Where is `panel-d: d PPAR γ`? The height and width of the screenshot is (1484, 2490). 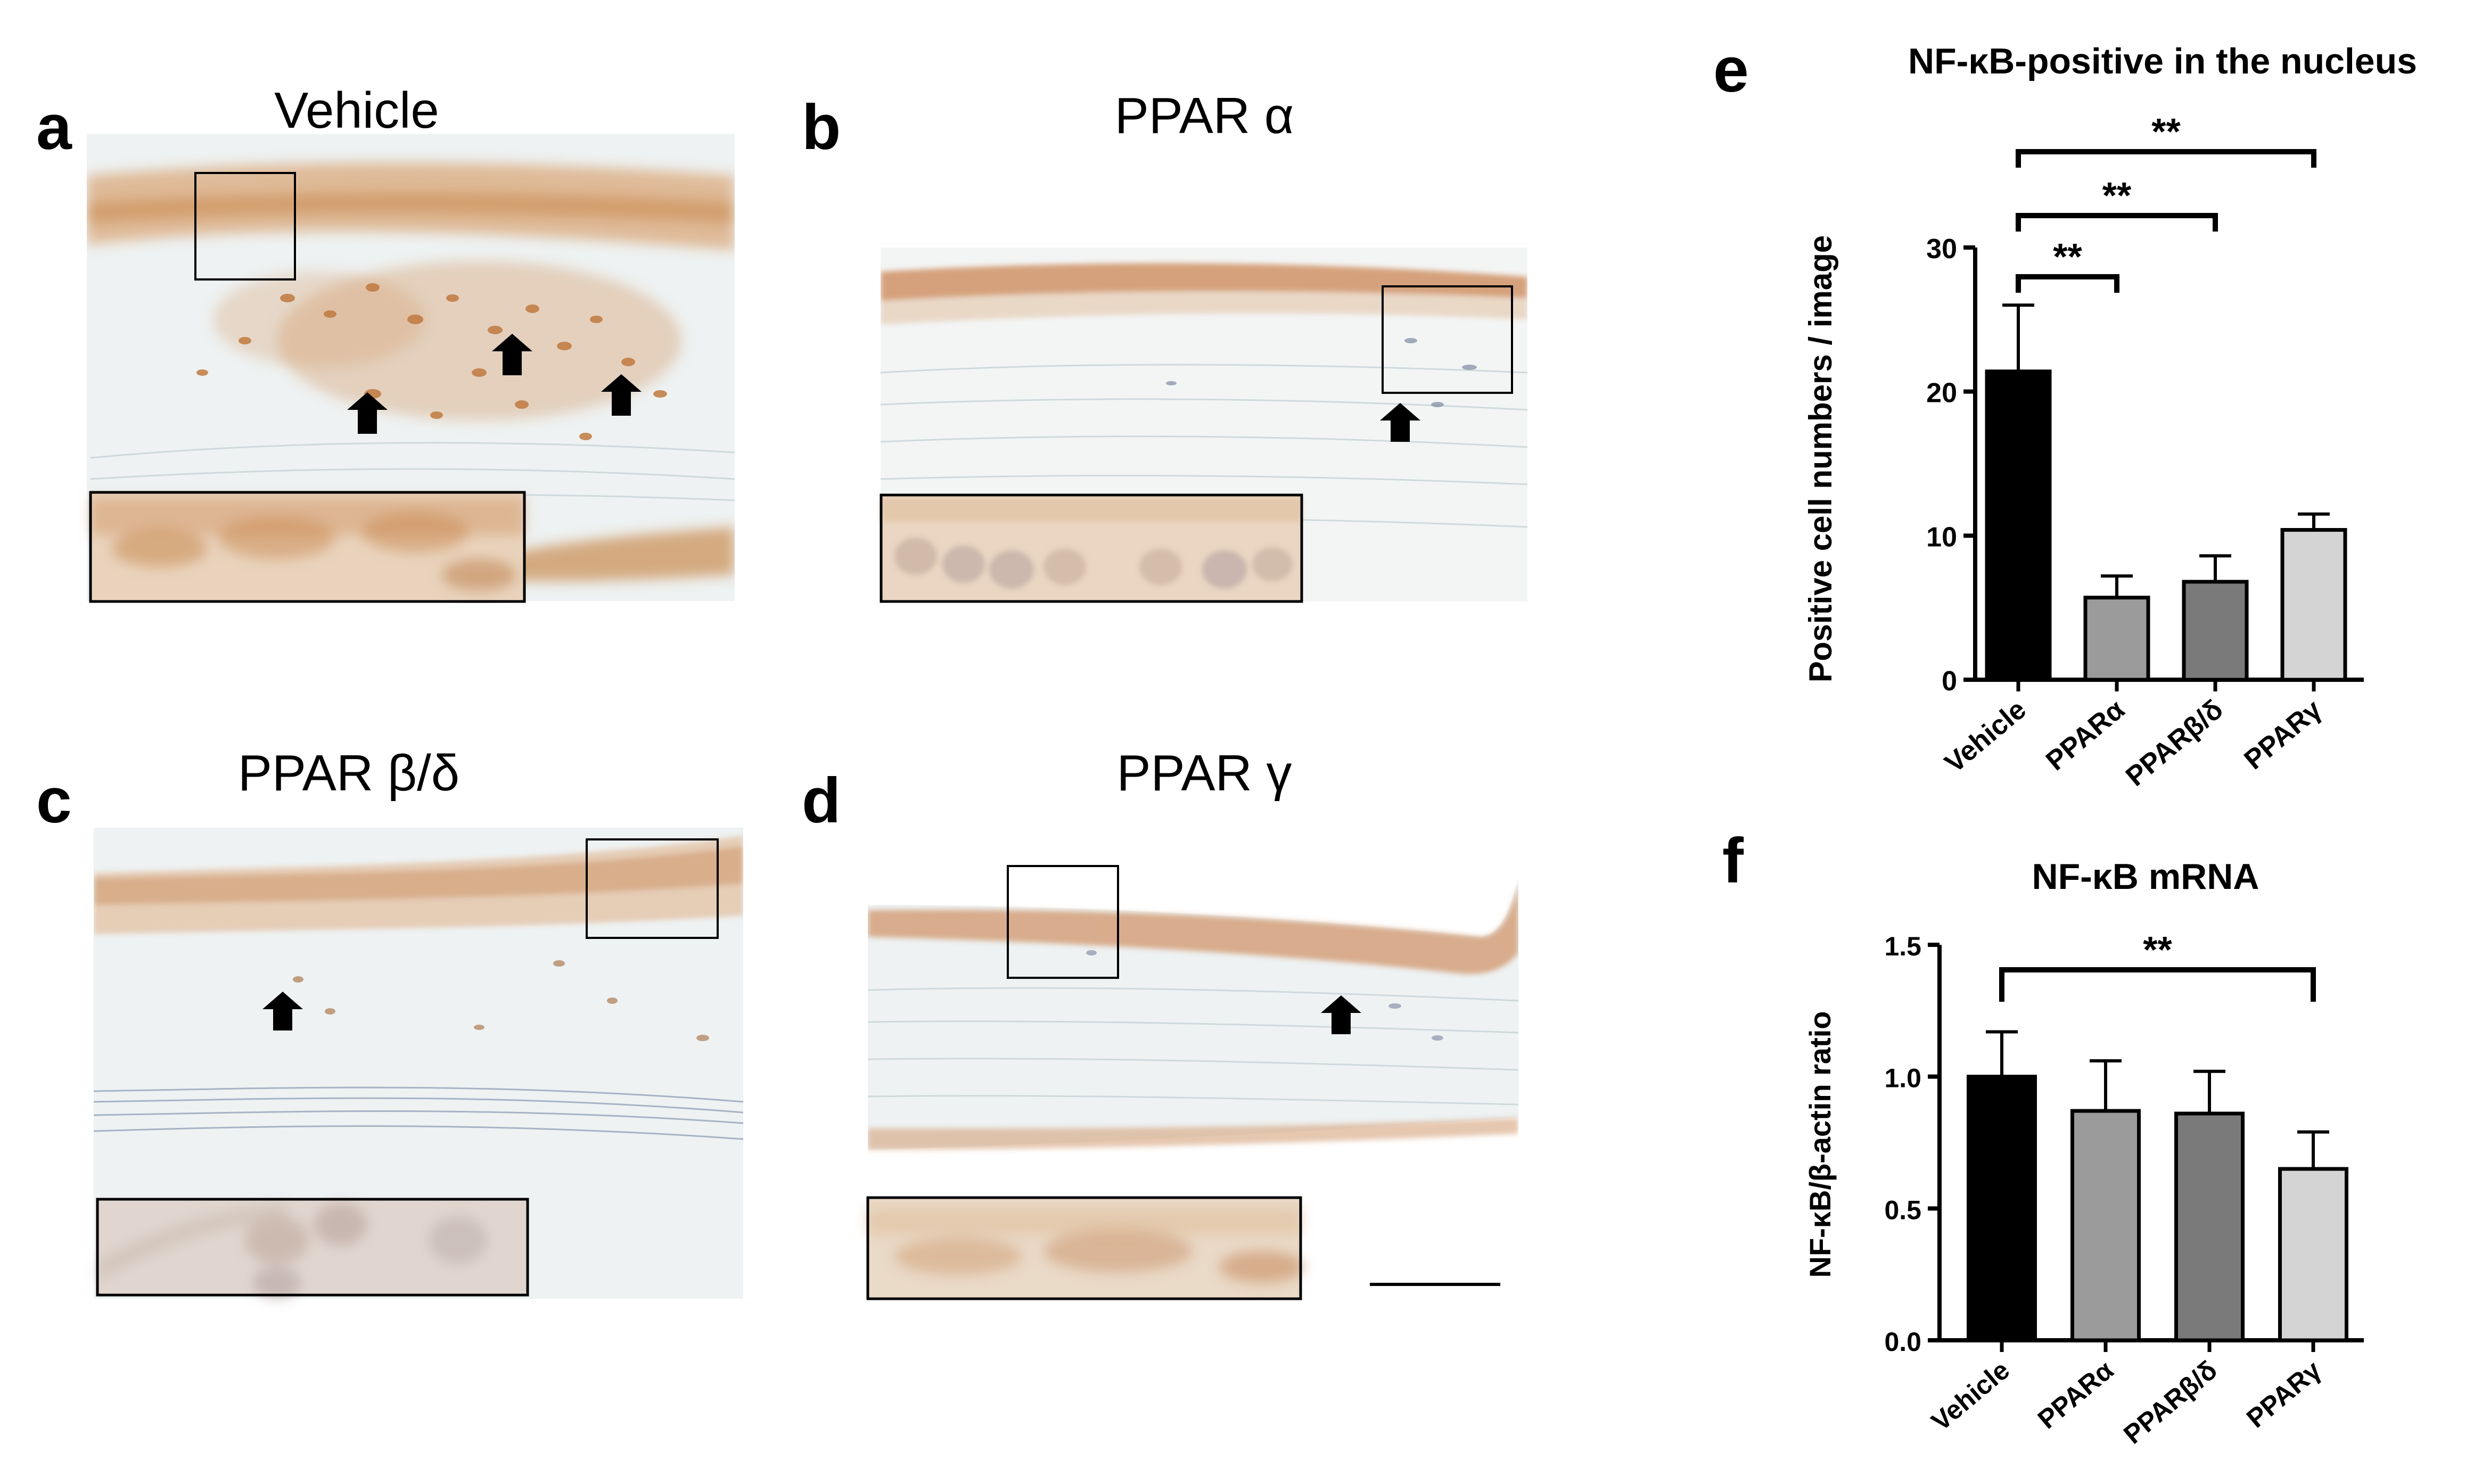 panel-d: d PPAR γ is located at coordinates (1160, 1025).